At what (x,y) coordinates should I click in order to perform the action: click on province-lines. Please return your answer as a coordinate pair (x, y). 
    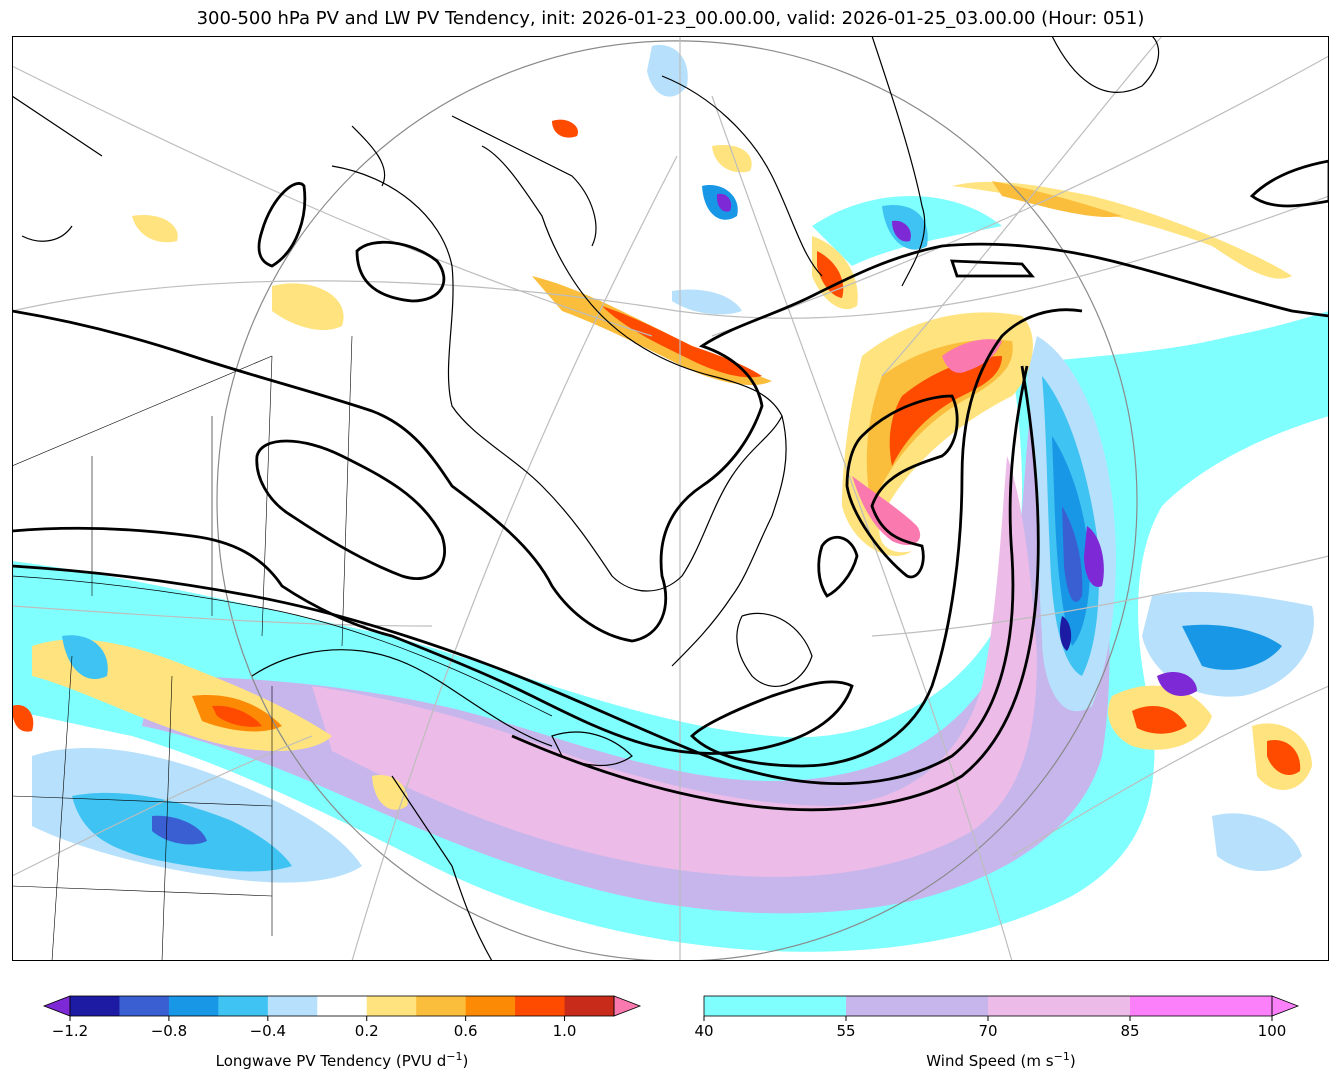
    Looking at the image, I should click on (182, 491).